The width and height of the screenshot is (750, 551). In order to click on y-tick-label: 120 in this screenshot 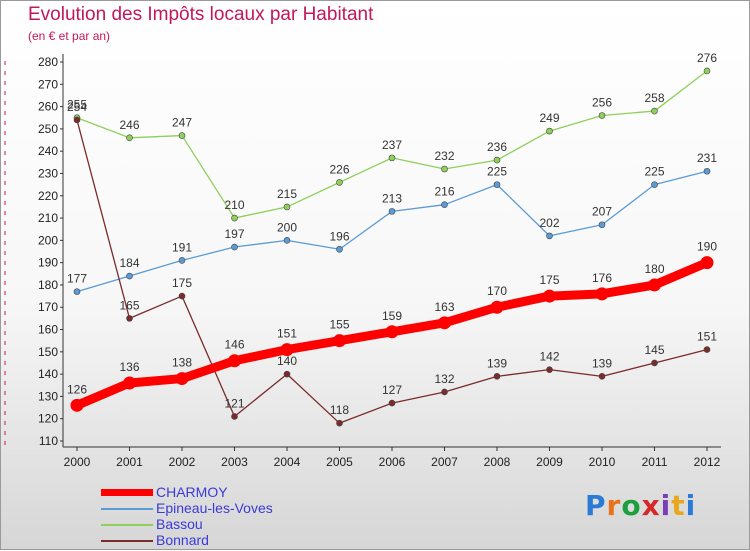, I will do `click(48, 419)`.